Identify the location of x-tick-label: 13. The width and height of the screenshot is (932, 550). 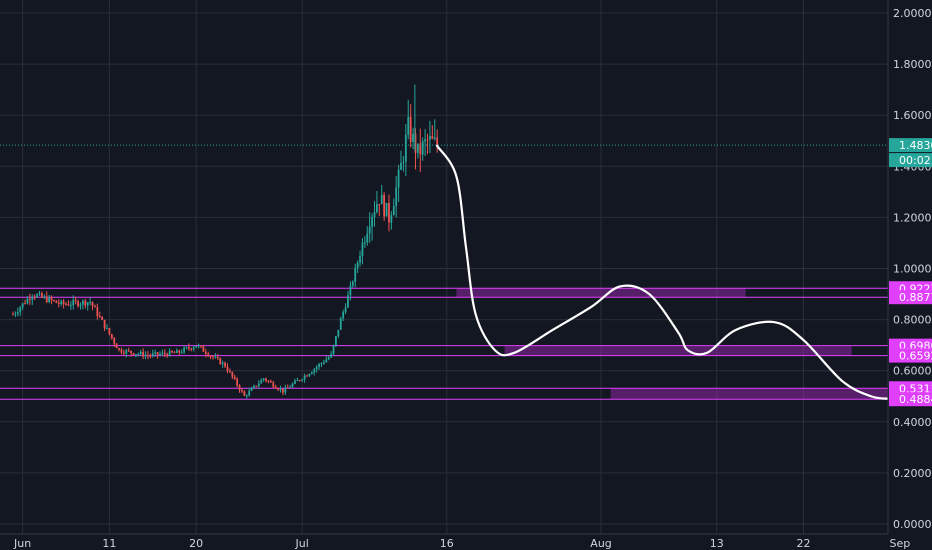
(717, 543).